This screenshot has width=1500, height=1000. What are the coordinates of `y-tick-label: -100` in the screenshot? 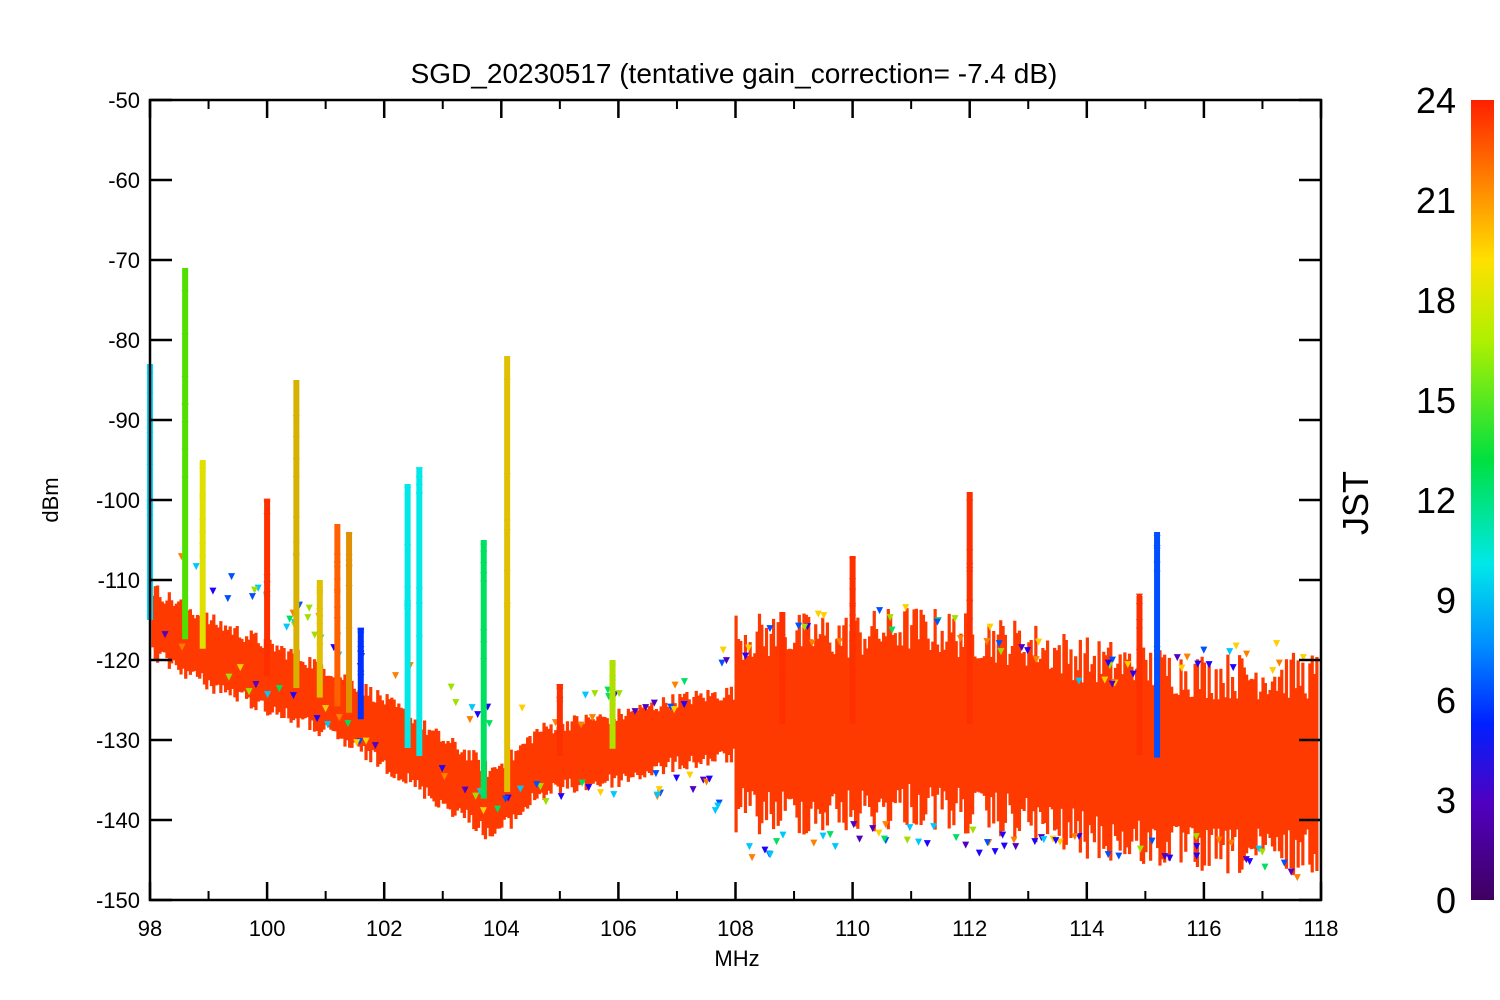 It's located at (118, 500).